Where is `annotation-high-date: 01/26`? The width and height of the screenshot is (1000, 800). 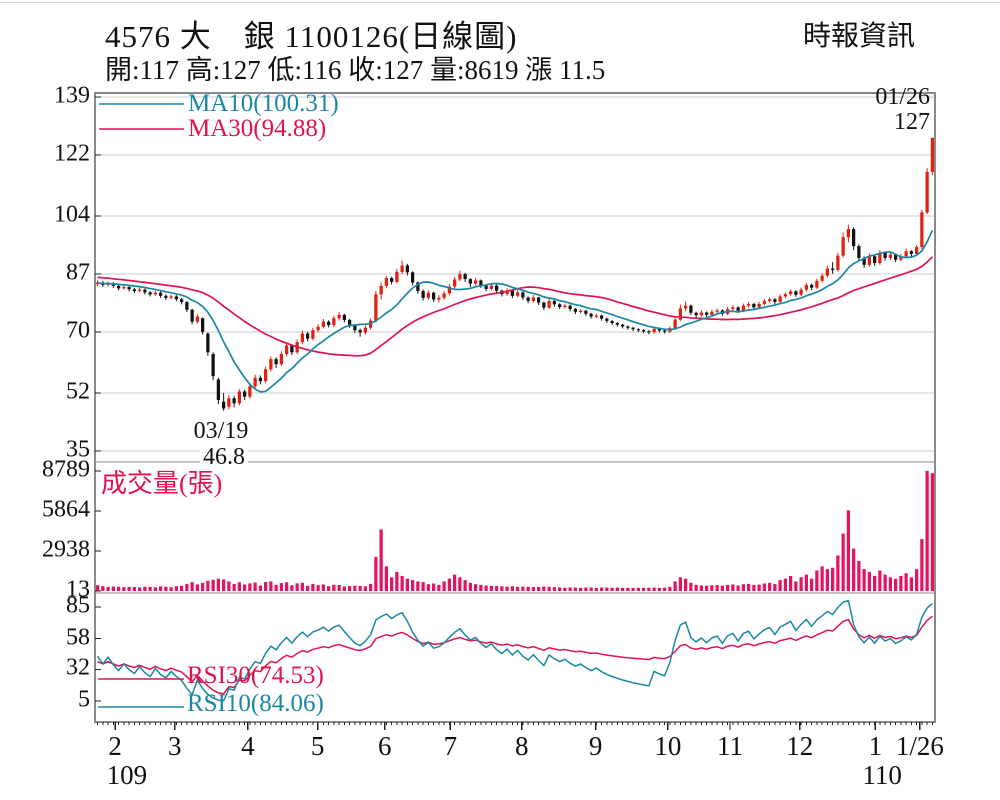 annotation-high-date: 01/26 is located at coordinates (902, 97).